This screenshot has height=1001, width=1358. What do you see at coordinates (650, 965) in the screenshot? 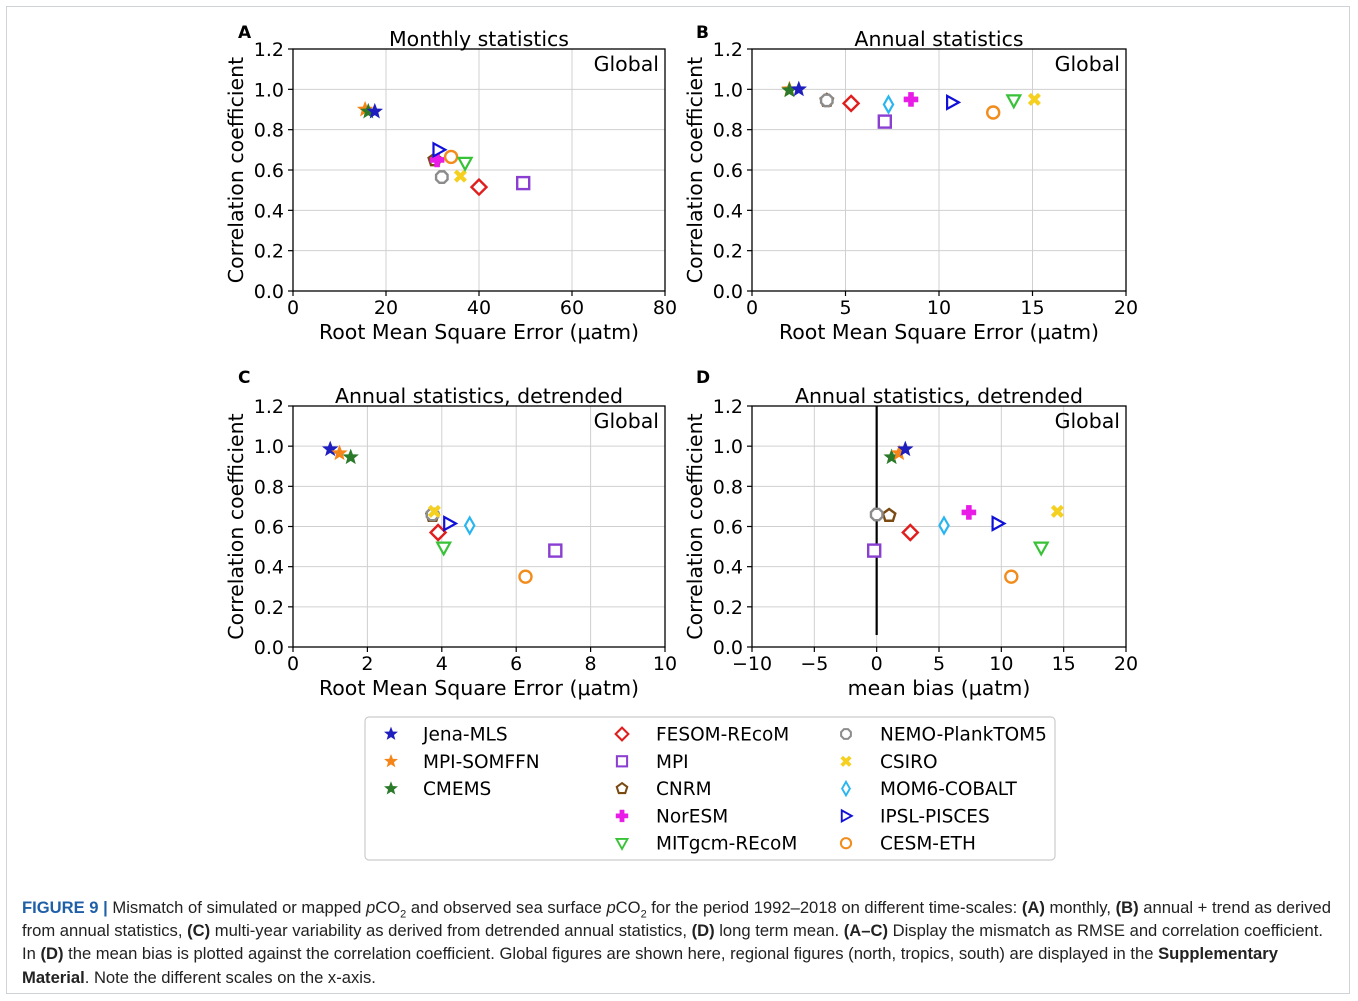
I see `caption-link-supplementary: Supplementary Material` at bounding box center [650, 965].